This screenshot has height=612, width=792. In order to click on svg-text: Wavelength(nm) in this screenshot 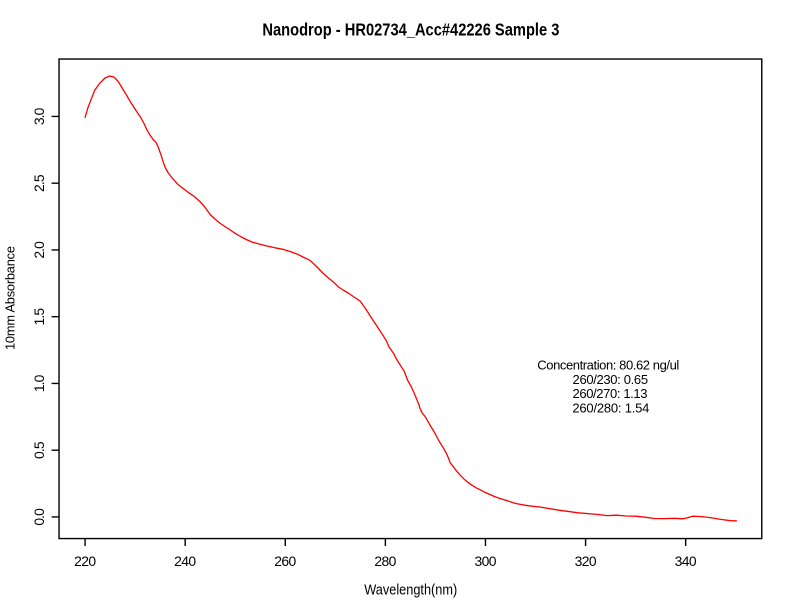, I will do `click(410, 591)`.